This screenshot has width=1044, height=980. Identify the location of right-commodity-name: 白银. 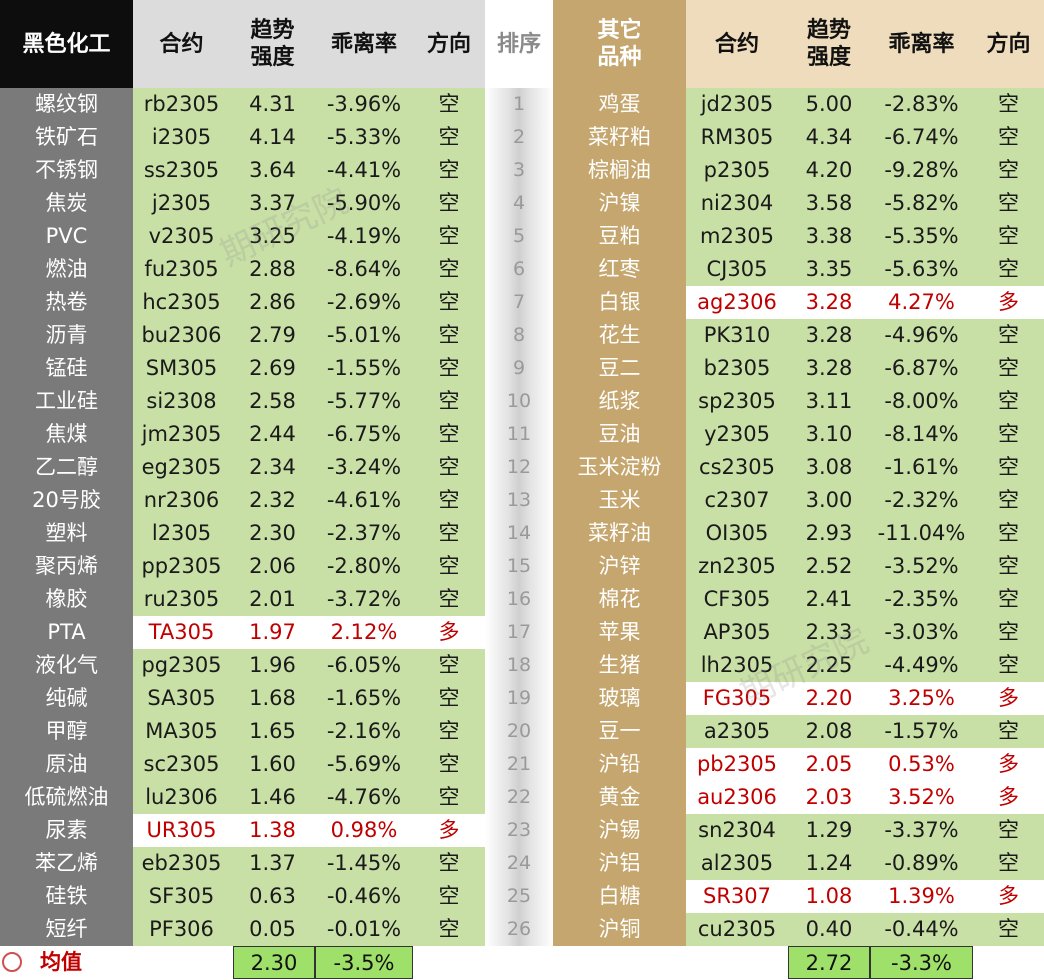
(619, 302).